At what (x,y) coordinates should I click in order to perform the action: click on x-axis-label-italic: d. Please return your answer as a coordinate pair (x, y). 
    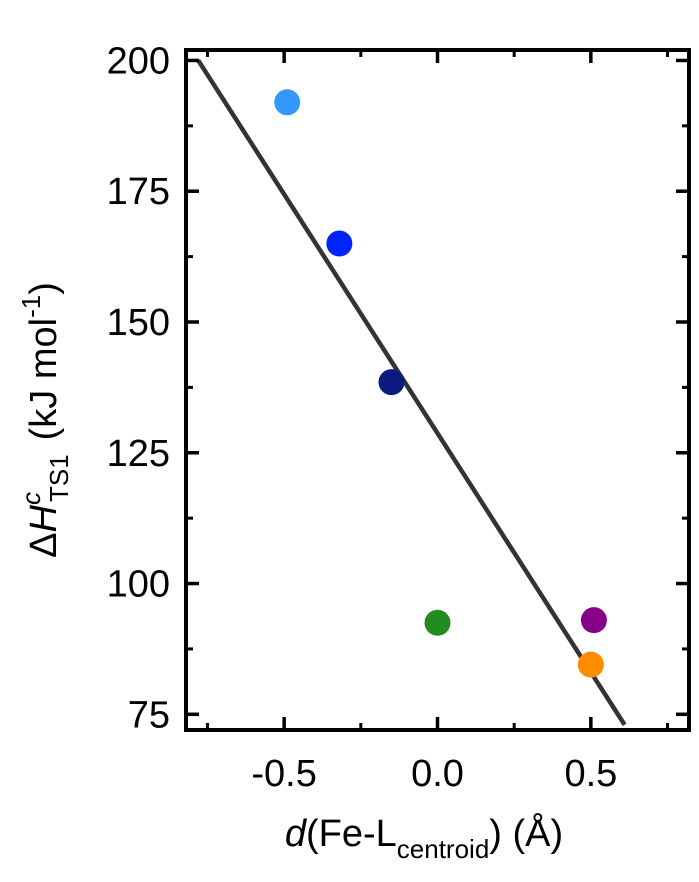
    Looking at the image, I should click on (296, 834).